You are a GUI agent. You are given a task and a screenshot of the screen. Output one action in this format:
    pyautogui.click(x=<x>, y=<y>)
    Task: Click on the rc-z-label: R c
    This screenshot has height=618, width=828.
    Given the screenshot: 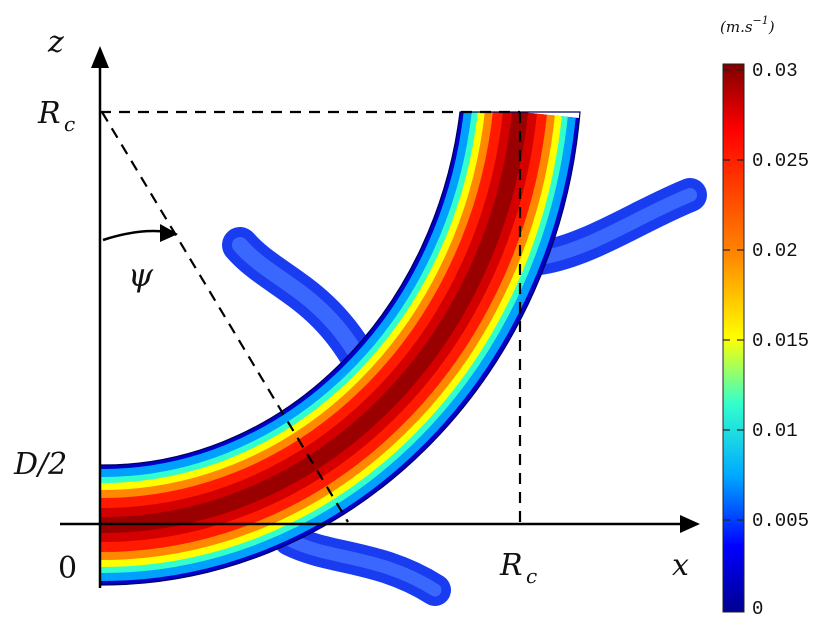 What is the action you would take?
    pyautogui.click(x=56, y=116)
    